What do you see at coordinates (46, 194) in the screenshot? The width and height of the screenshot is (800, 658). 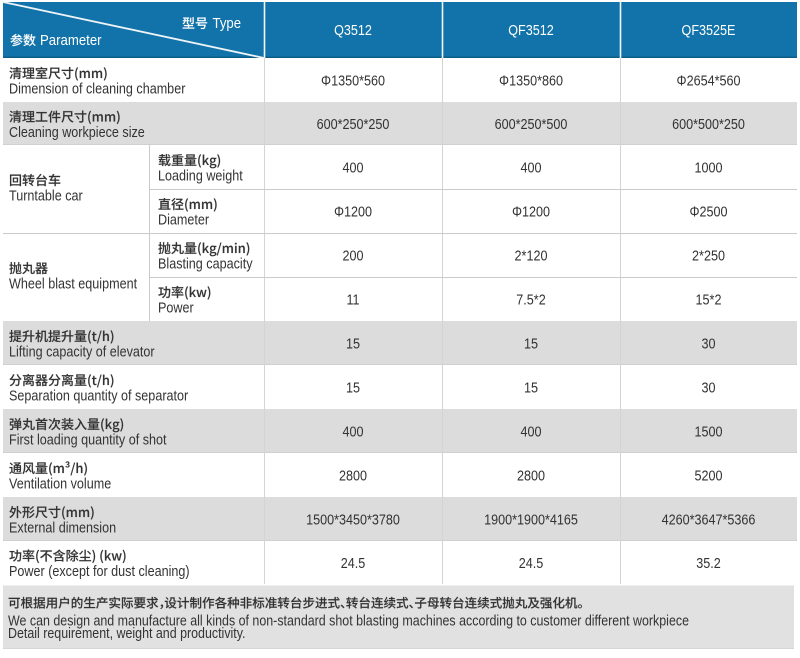 I see `svg-text: Turntable car` at bounding box center [46, 194].